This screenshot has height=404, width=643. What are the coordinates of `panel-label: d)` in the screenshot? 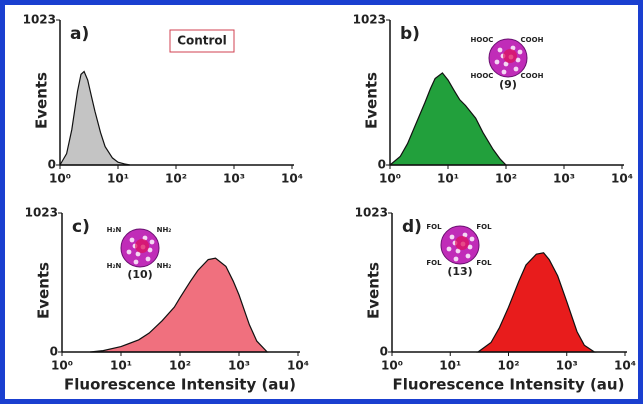 It's located at (412, 227).